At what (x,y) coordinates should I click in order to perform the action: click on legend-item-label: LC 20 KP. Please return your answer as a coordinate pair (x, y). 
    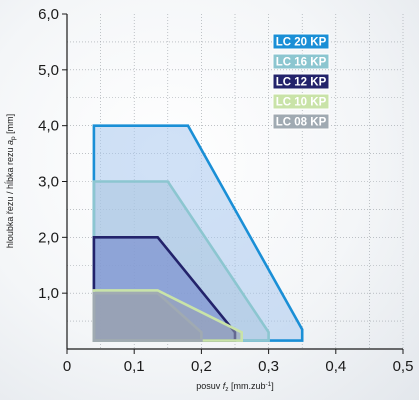
    Looking at the image, I should click on (301, 43).